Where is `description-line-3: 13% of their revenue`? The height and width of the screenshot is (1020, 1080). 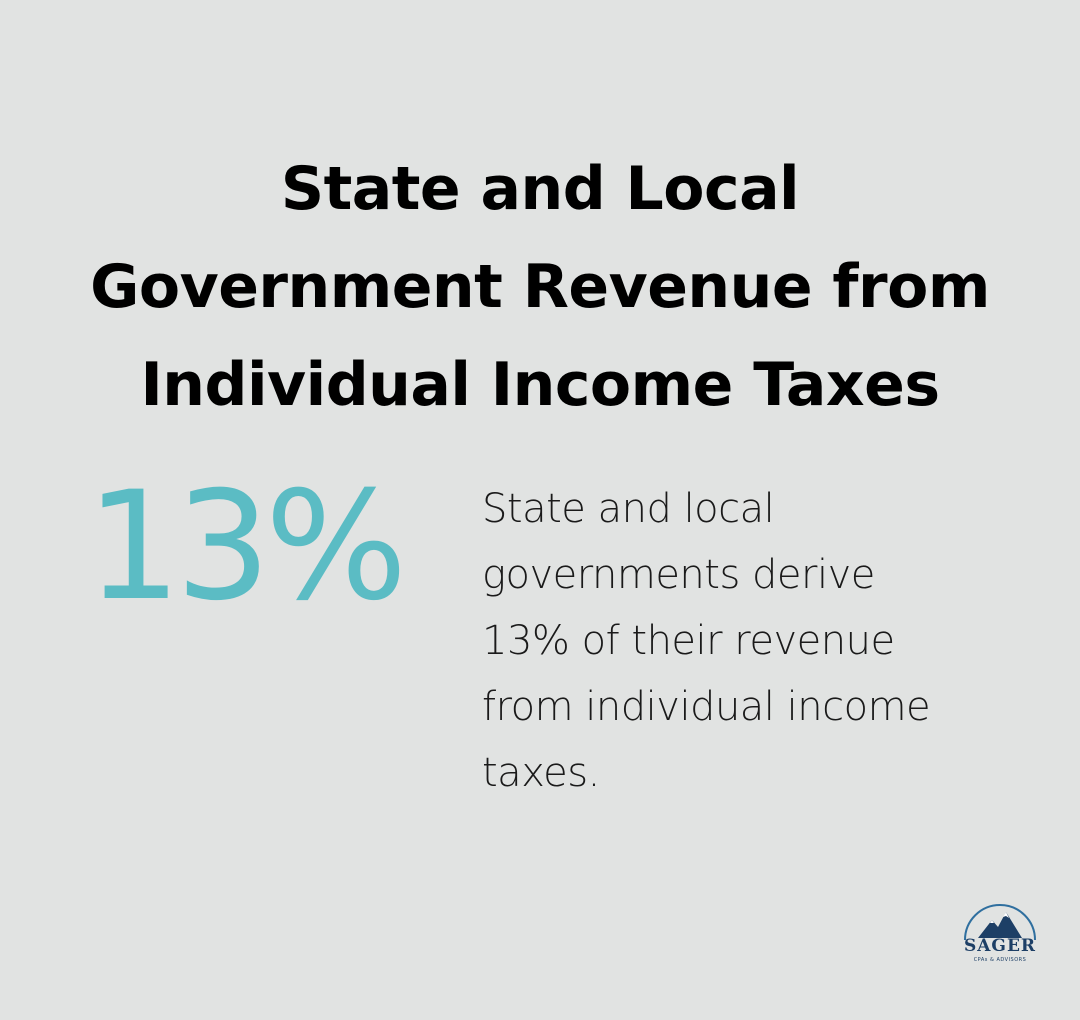
description-line-3: 13% of their revenue is located at coordinates (688, 641).